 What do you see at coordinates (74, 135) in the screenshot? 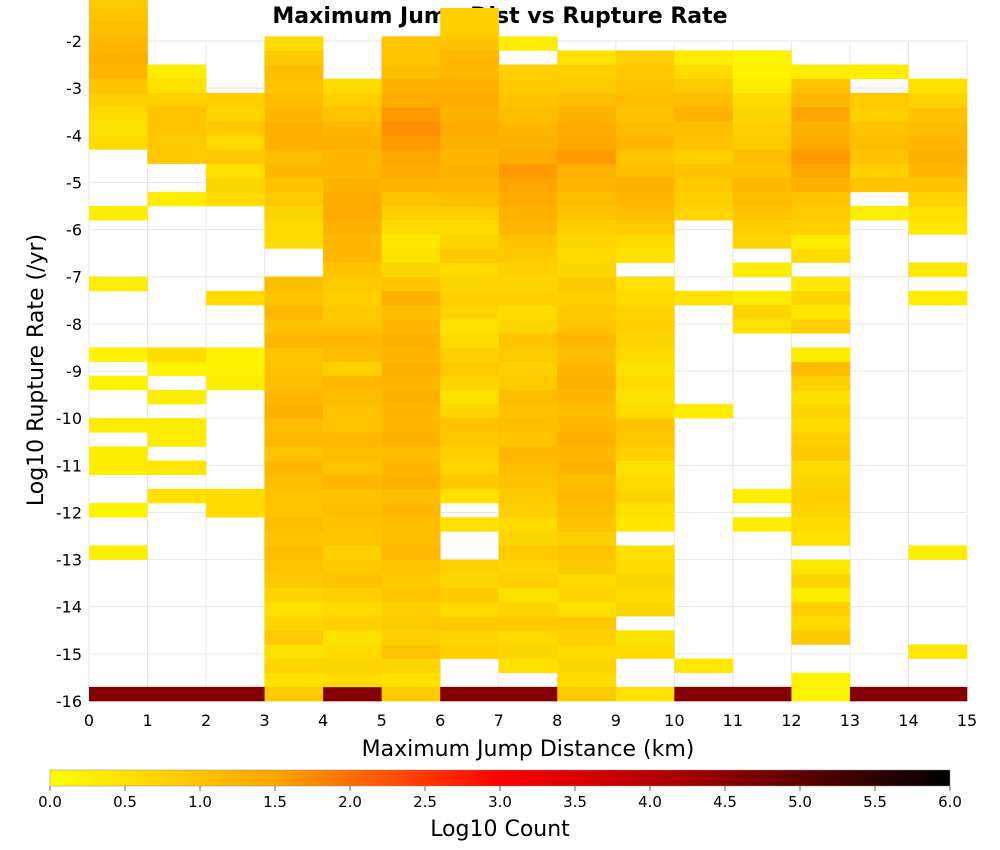
I see `y-tick-label: -4` at bounding box center [74, 135].